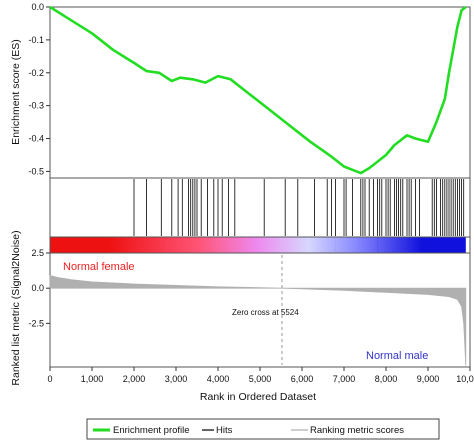 This screenshot has width=474, height=444. Describe the element at coordinates (151, 430) in the screenshot. I see `legend-label-enrichment: Enrichment profile` at that location.